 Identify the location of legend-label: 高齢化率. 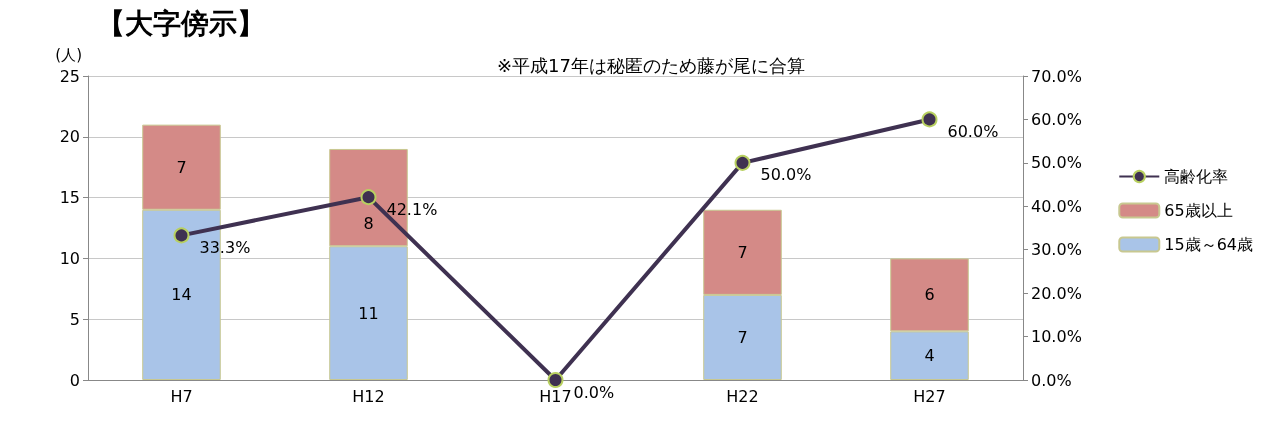
(1196, 176).